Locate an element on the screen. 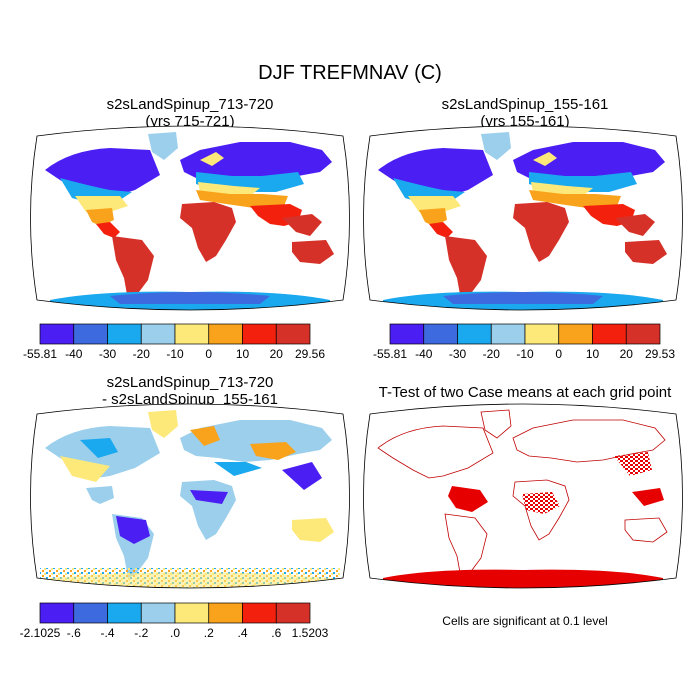 The width and height of the screenshot is (700, 700). panel3-map is located at coordinates (190, 496).